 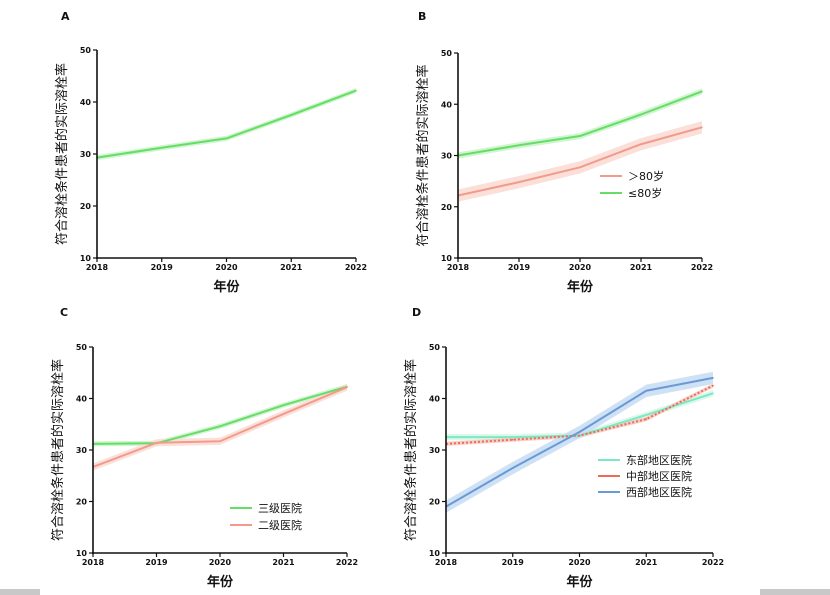 What do you see at coordinates (416, 312) in the screenshot?
I see `panel-label: D` at bounding box center [416, 312].